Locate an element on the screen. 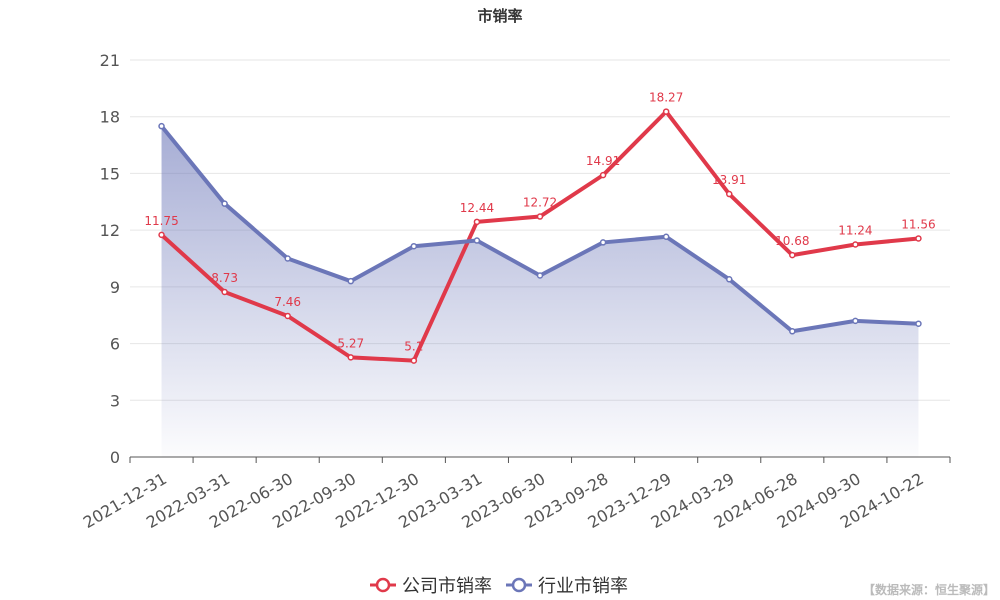  y-tick-label: 21 is located at coordinates (110, 60).